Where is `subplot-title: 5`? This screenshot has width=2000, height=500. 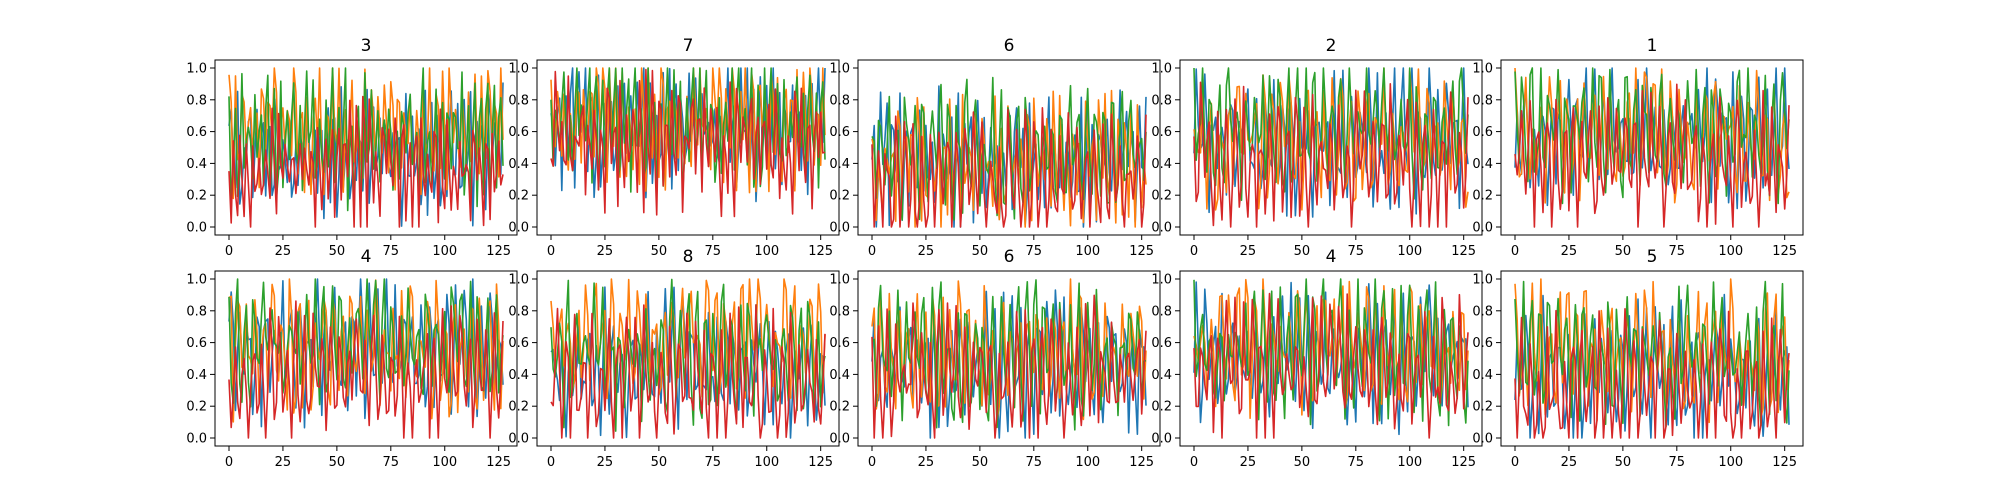 subplot-title: 5 is located at coordinates (1652, 257).